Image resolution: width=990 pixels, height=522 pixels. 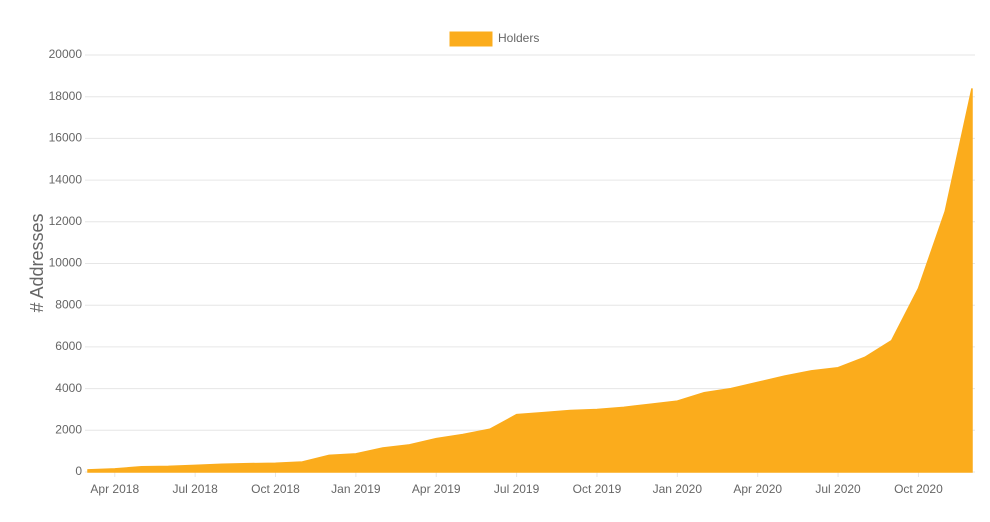 What do you see at coordinates (66, 54) in the screenshot?
I see `y-tick-label: 20000` at bounding box center [66, 54].